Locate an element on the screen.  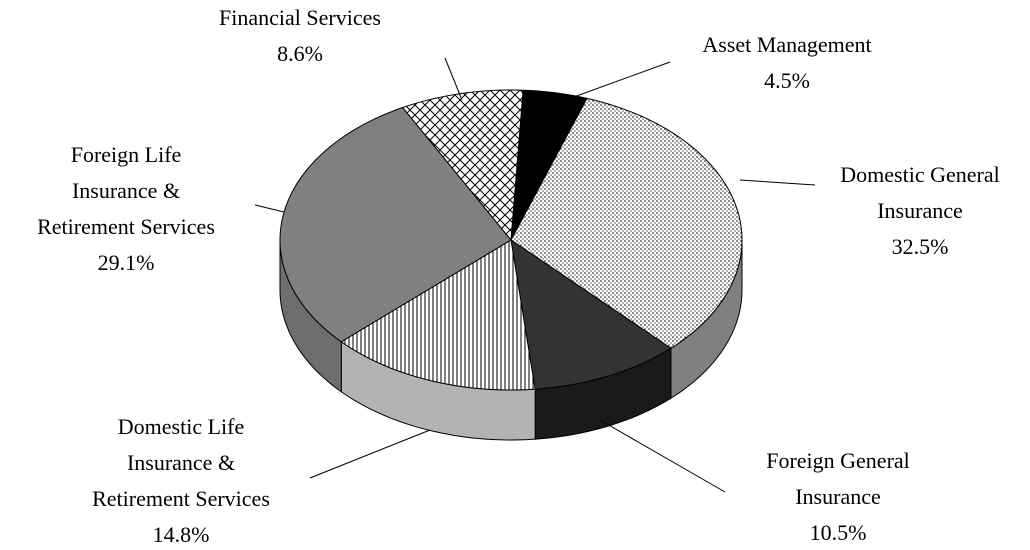
value-label: 32.5% is located at coordinates (920, 246).